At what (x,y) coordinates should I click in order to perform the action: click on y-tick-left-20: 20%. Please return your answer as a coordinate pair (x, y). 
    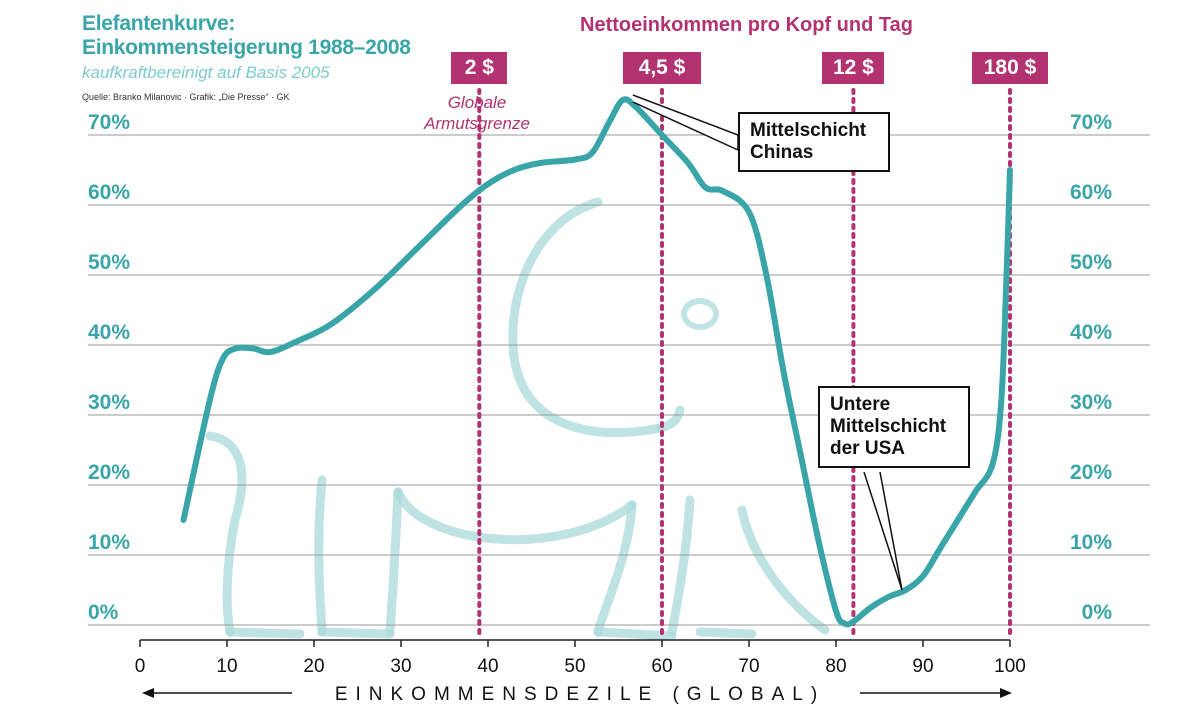
    Looking at the image, I should click on (109, 472).